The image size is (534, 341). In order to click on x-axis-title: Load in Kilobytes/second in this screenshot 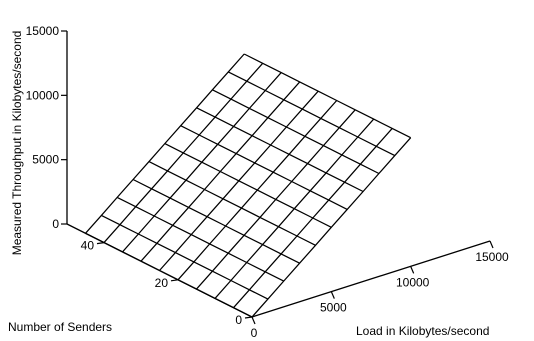, I will do `click(422, 331)`.